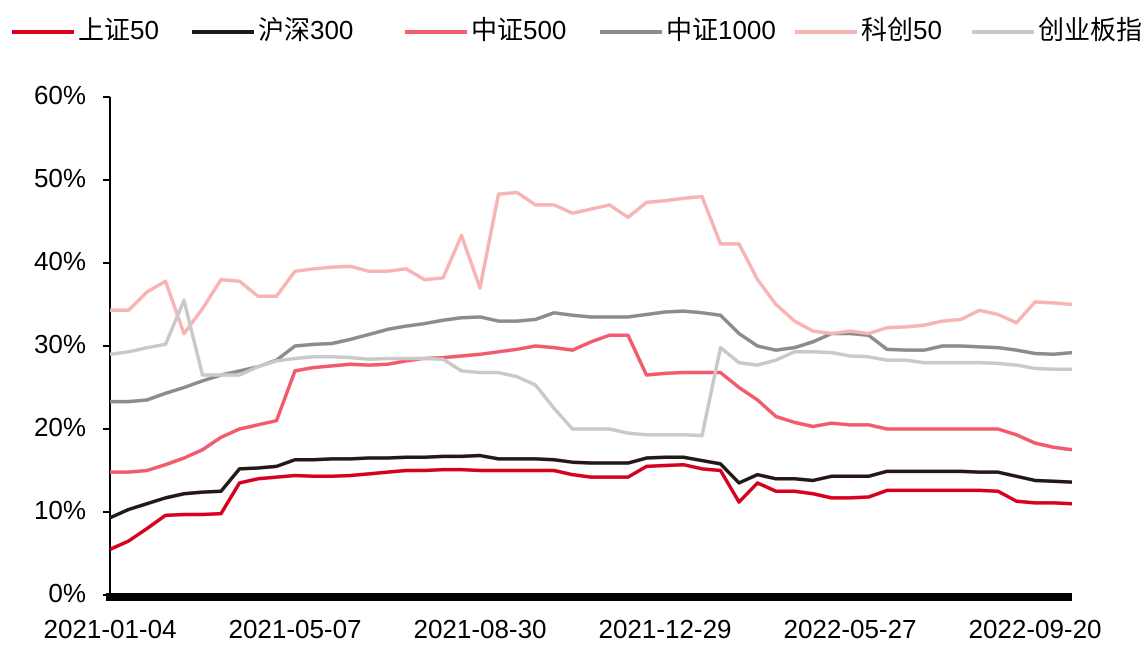  What do you see at coordinates (518, 30) in the screenshot?
I see `legend-label: 中证500` at bounding box center [518, 30].